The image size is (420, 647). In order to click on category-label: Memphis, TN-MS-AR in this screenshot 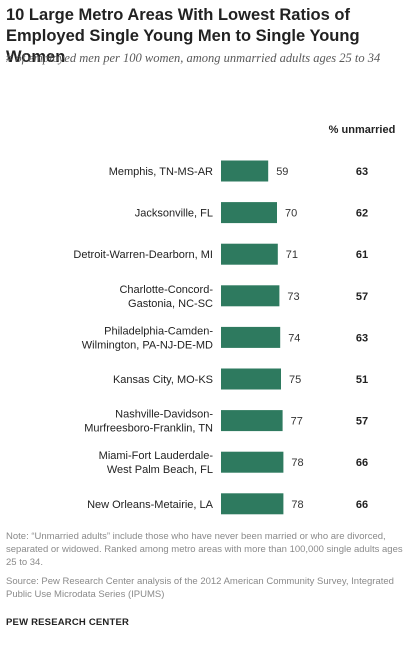, I will do `click(161, 172)`.